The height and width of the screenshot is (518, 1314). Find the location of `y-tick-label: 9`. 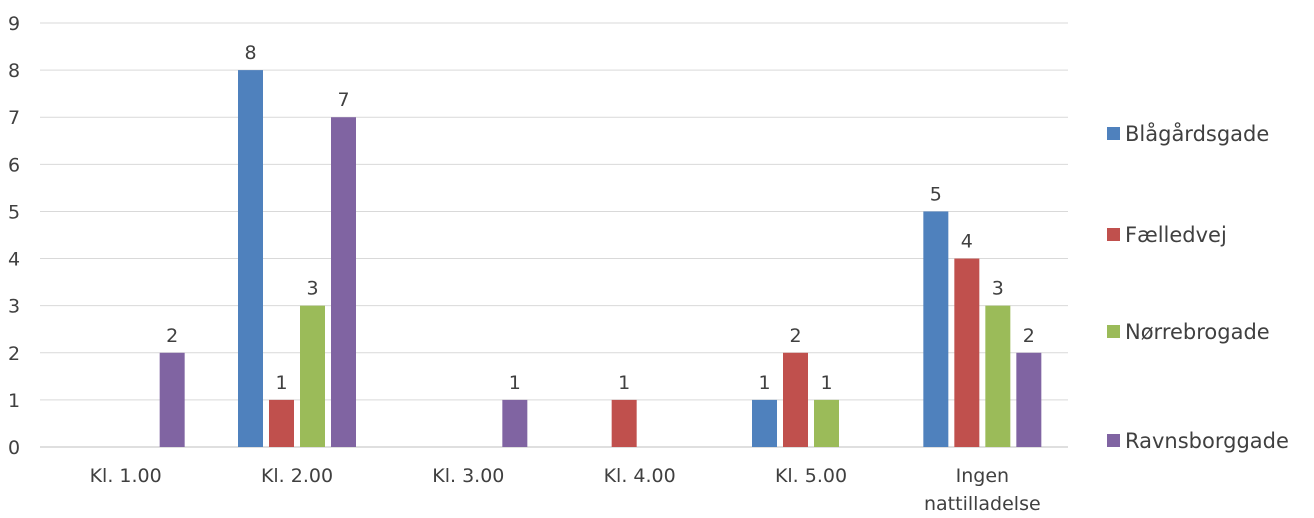

y-tick-label: 9 is located at coordinates (14, 24).